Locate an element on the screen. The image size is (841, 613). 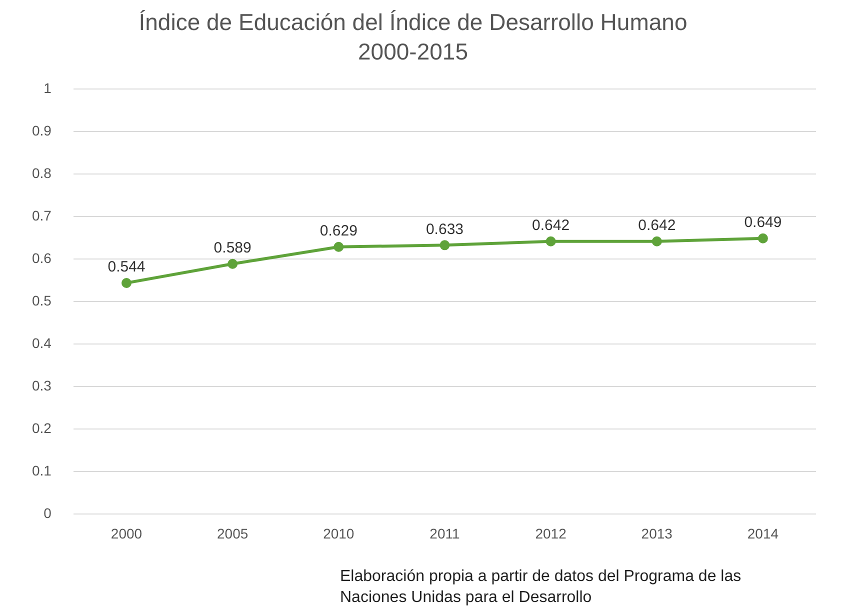
y-tick-label: 0.5 is located at coordinates (42, 300).